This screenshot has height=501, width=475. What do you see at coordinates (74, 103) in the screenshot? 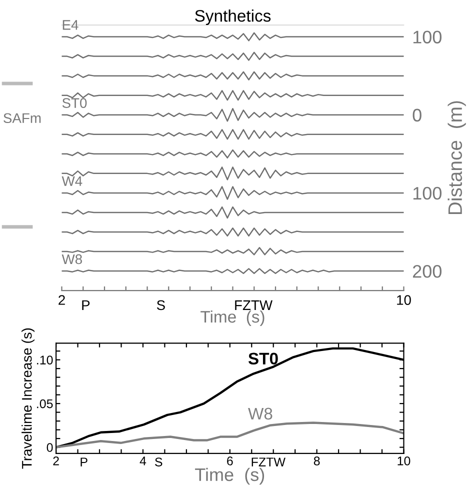
I see `series-label: ST0` at bounding box center [74, 103].